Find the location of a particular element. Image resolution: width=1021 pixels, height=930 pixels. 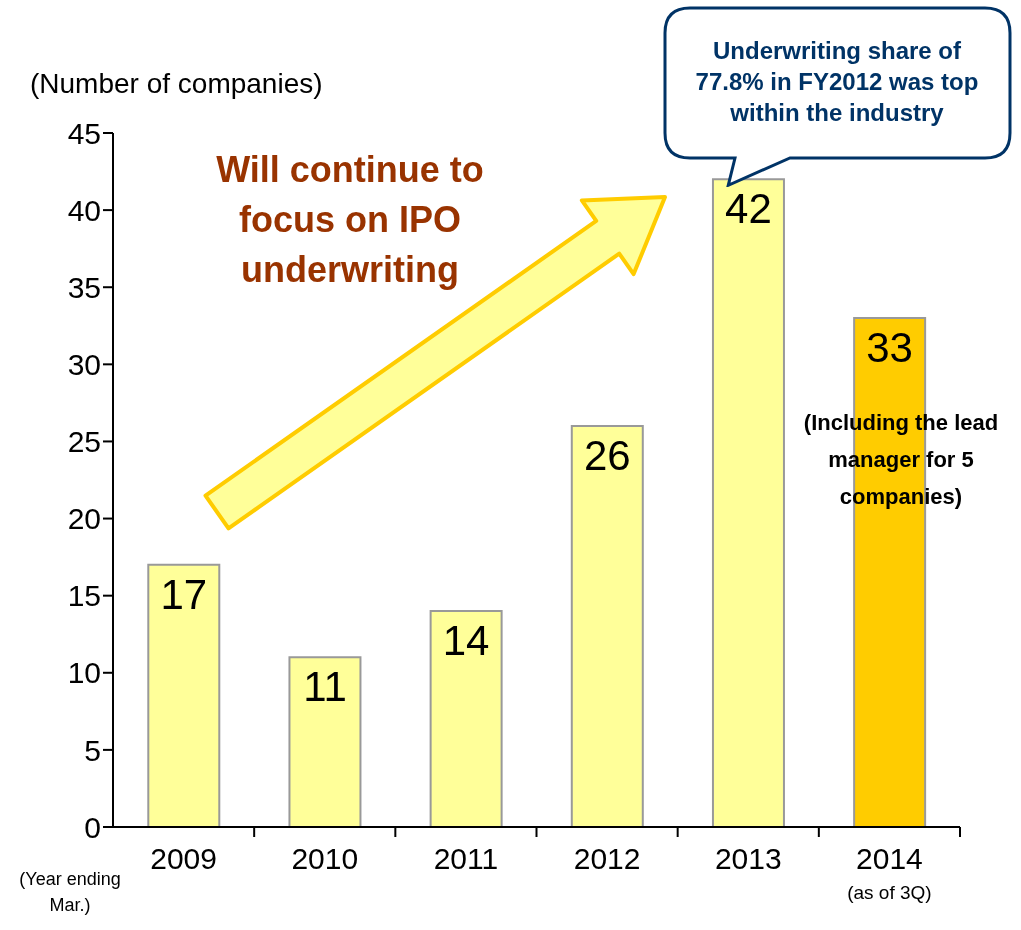

y-tick-label: 20 is located at coordinates (84, 519).